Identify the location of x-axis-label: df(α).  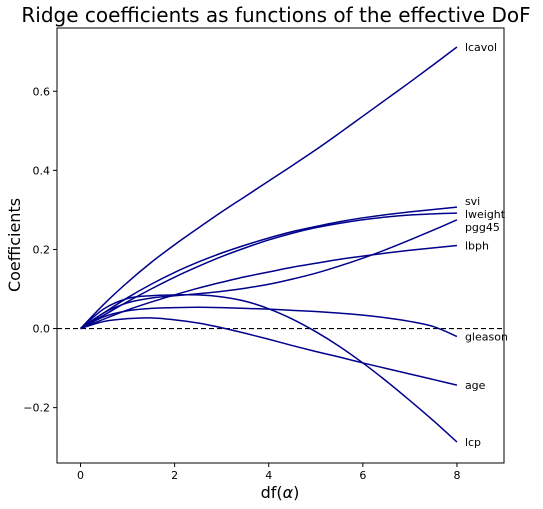
(280, 492).